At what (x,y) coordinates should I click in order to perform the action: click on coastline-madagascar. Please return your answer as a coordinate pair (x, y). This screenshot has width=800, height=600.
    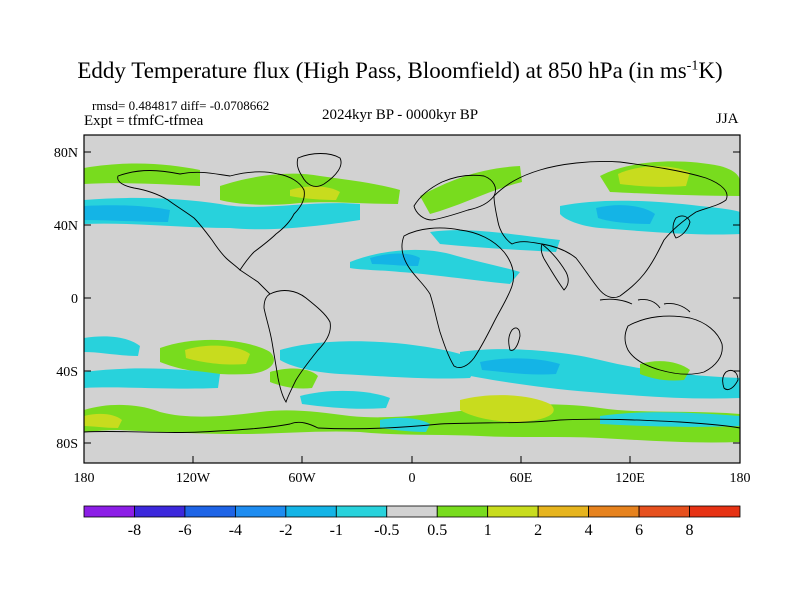
    Looking at the image, I should click on (514, 339).